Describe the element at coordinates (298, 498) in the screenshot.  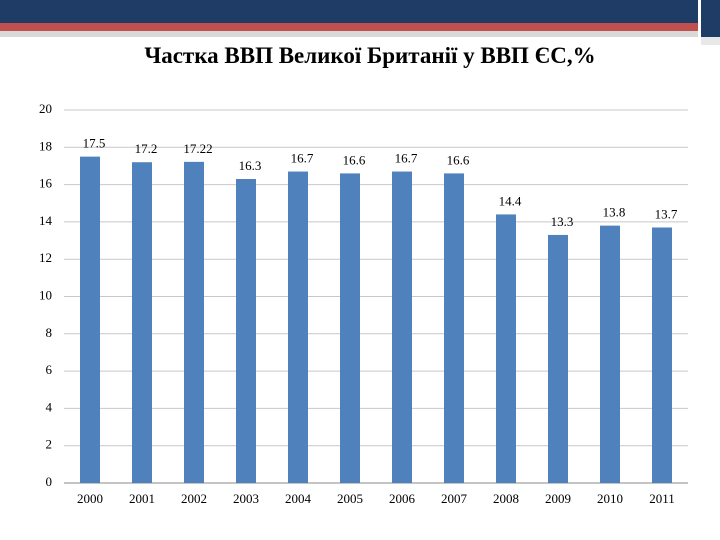
I see `x-tick-label: 2004` at that location.